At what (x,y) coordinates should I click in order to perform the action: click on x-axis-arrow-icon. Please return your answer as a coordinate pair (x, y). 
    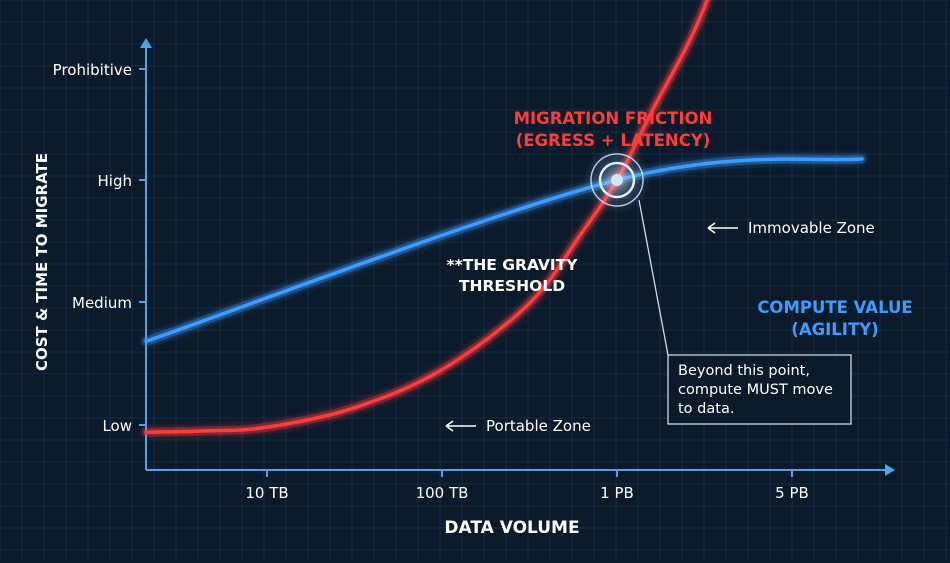
    Looking at the image, I should click on (890, 470).